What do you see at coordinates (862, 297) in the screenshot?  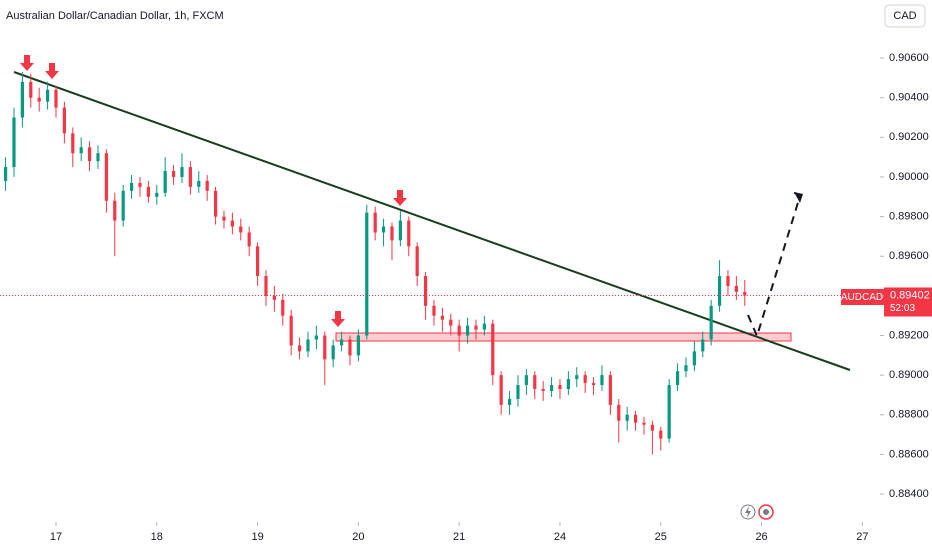 I see `symbol-tag-label: AUDCAD` at bounding box center [862, 297].